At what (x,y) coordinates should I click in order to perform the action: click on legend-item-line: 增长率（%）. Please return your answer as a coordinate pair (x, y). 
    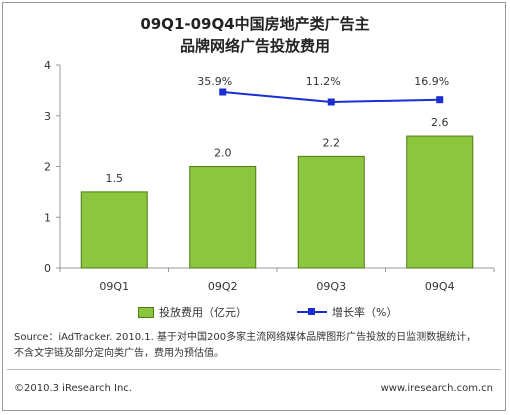
    Looking at the image, I should click on (347, 312).